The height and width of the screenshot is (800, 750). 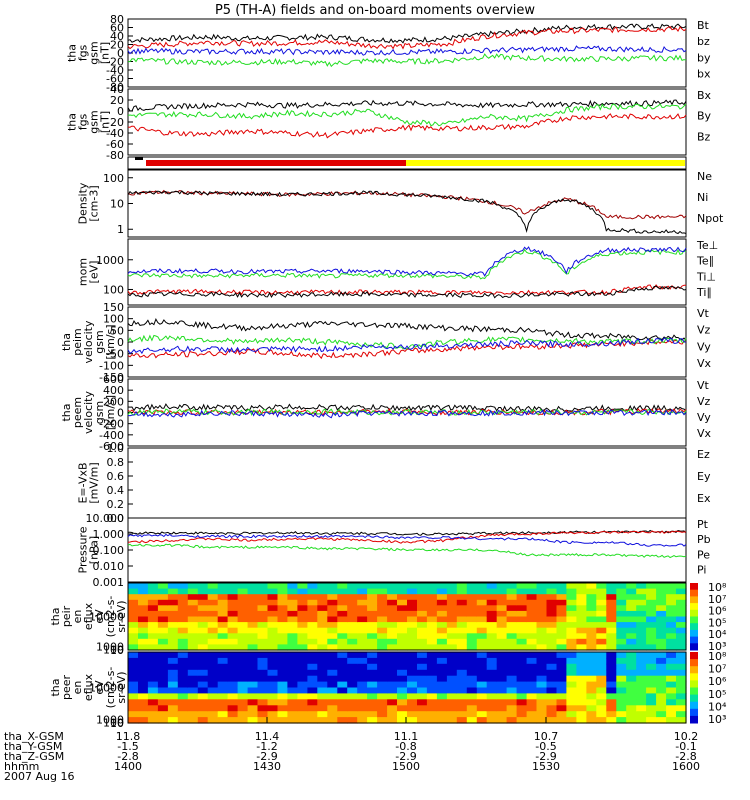 What do you see at coordinates (407, 204) in the screenshot?
I see `series-Ne` at bounding box center [407, 204].